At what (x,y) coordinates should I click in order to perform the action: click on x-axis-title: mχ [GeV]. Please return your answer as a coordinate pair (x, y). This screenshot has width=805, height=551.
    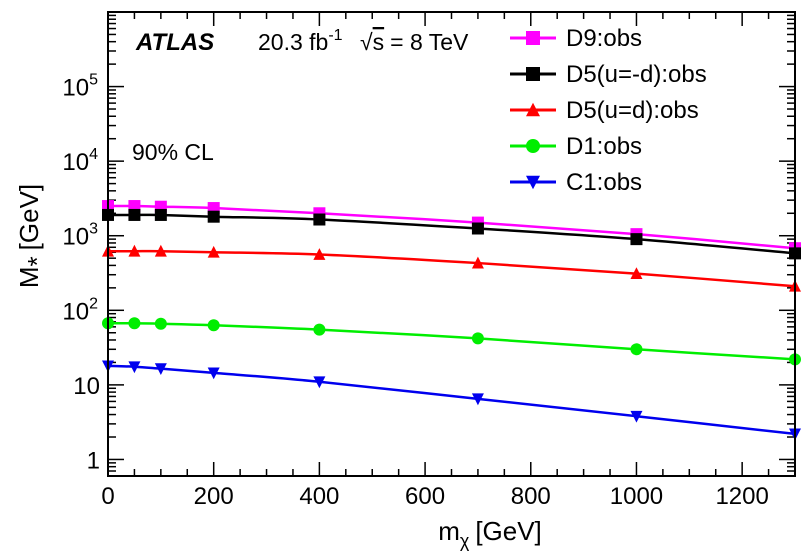
    Looking at the image, I should click on (490, 533).